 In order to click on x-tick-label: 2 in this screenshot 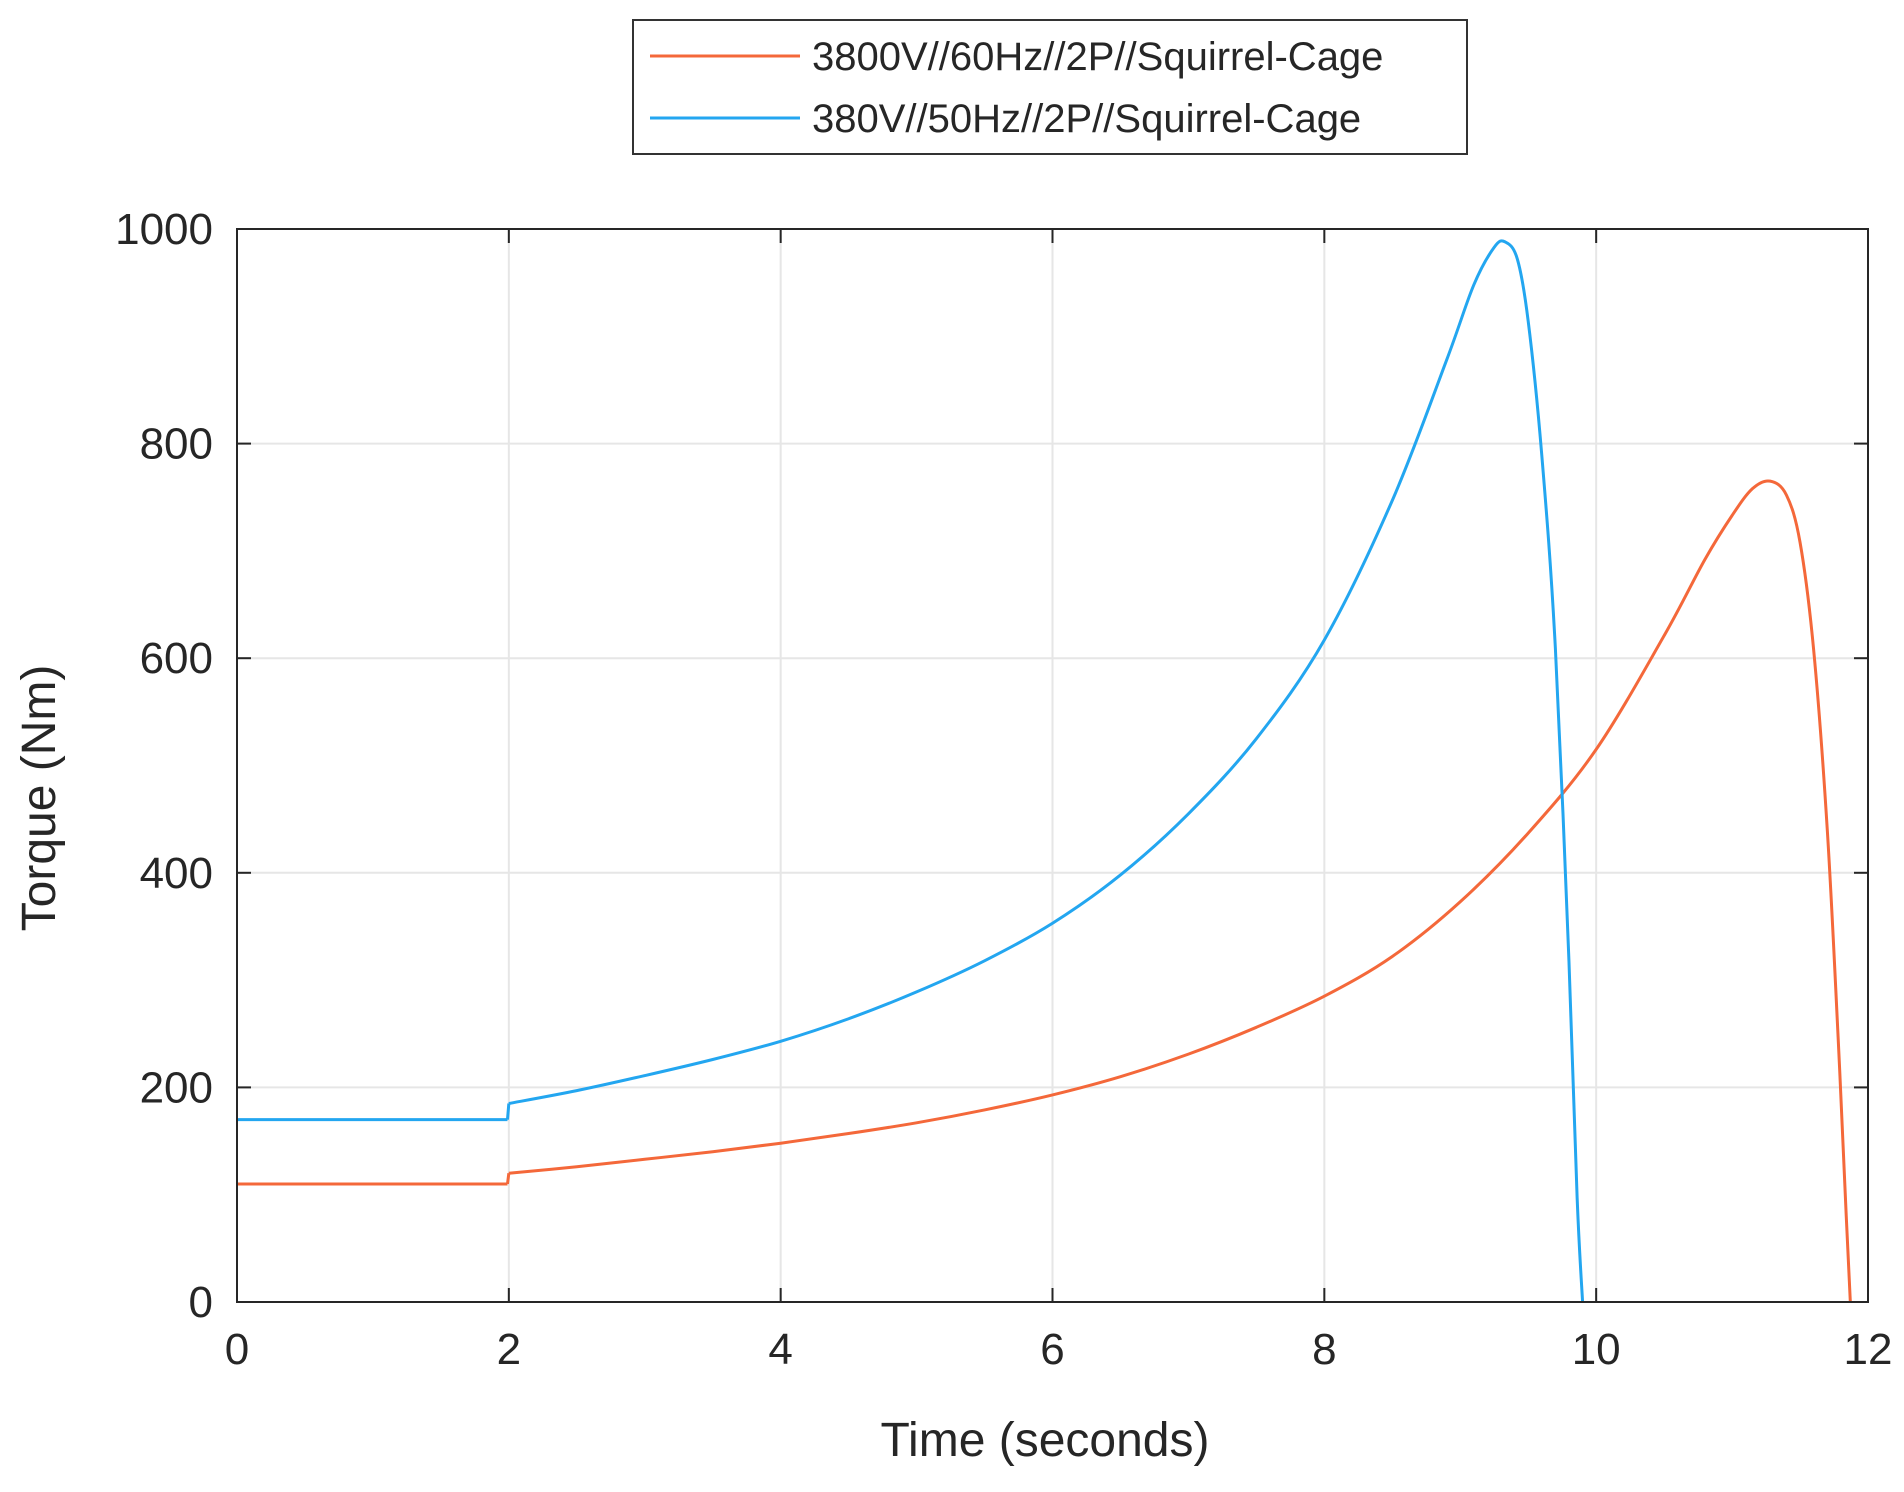, I will do `click(509, 1349)`.